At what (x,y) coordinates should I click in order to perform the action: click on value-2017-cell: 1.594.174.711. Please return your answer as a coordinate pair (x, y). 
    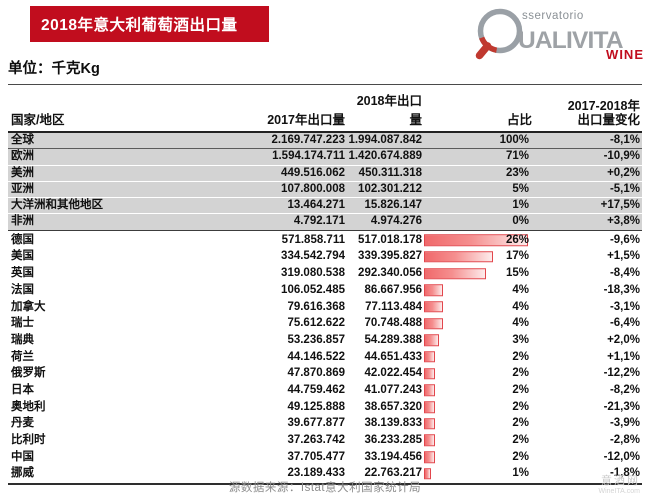
    Looking at the image, I should click on (308, 156).